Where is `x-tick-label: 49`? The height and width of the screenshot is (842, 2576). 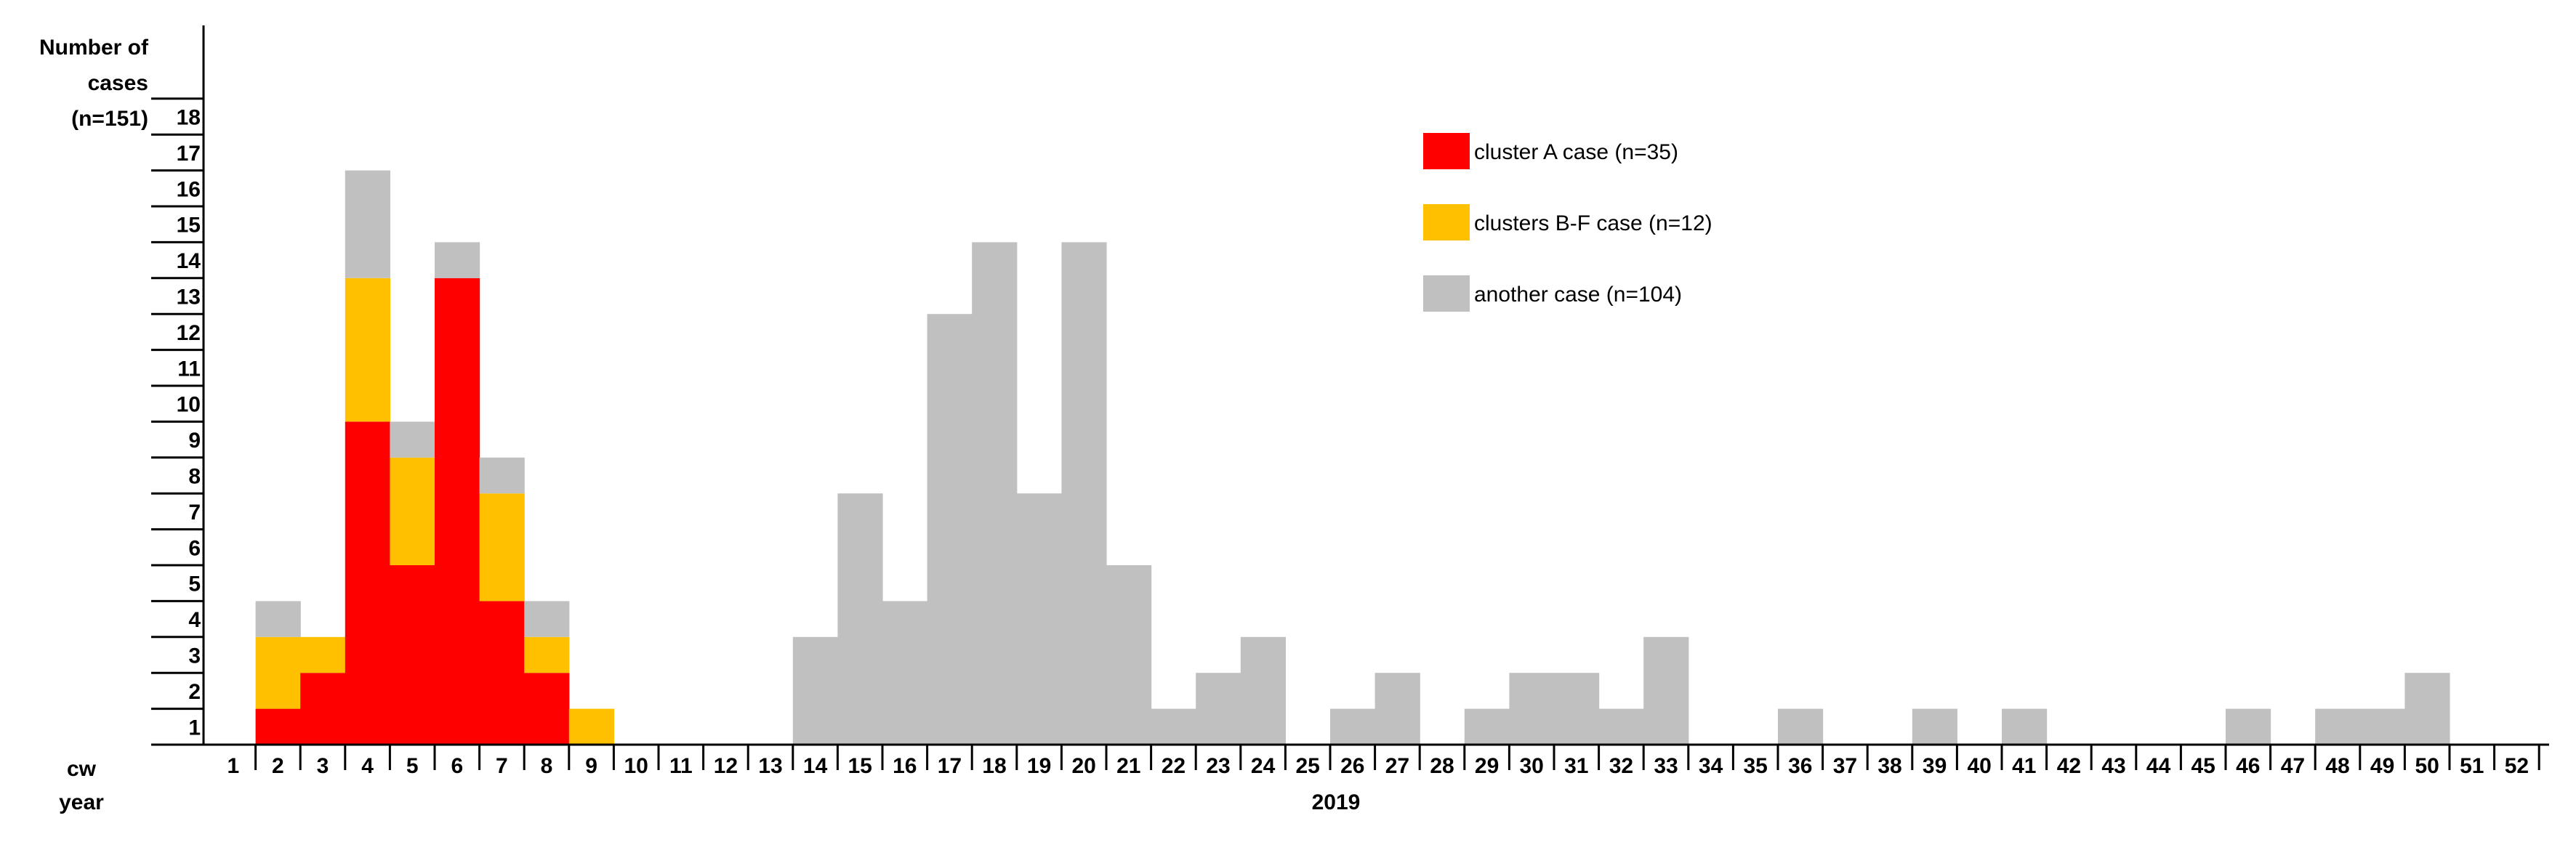
x-tick-label: 49 is located at coordinates (2382, 766).